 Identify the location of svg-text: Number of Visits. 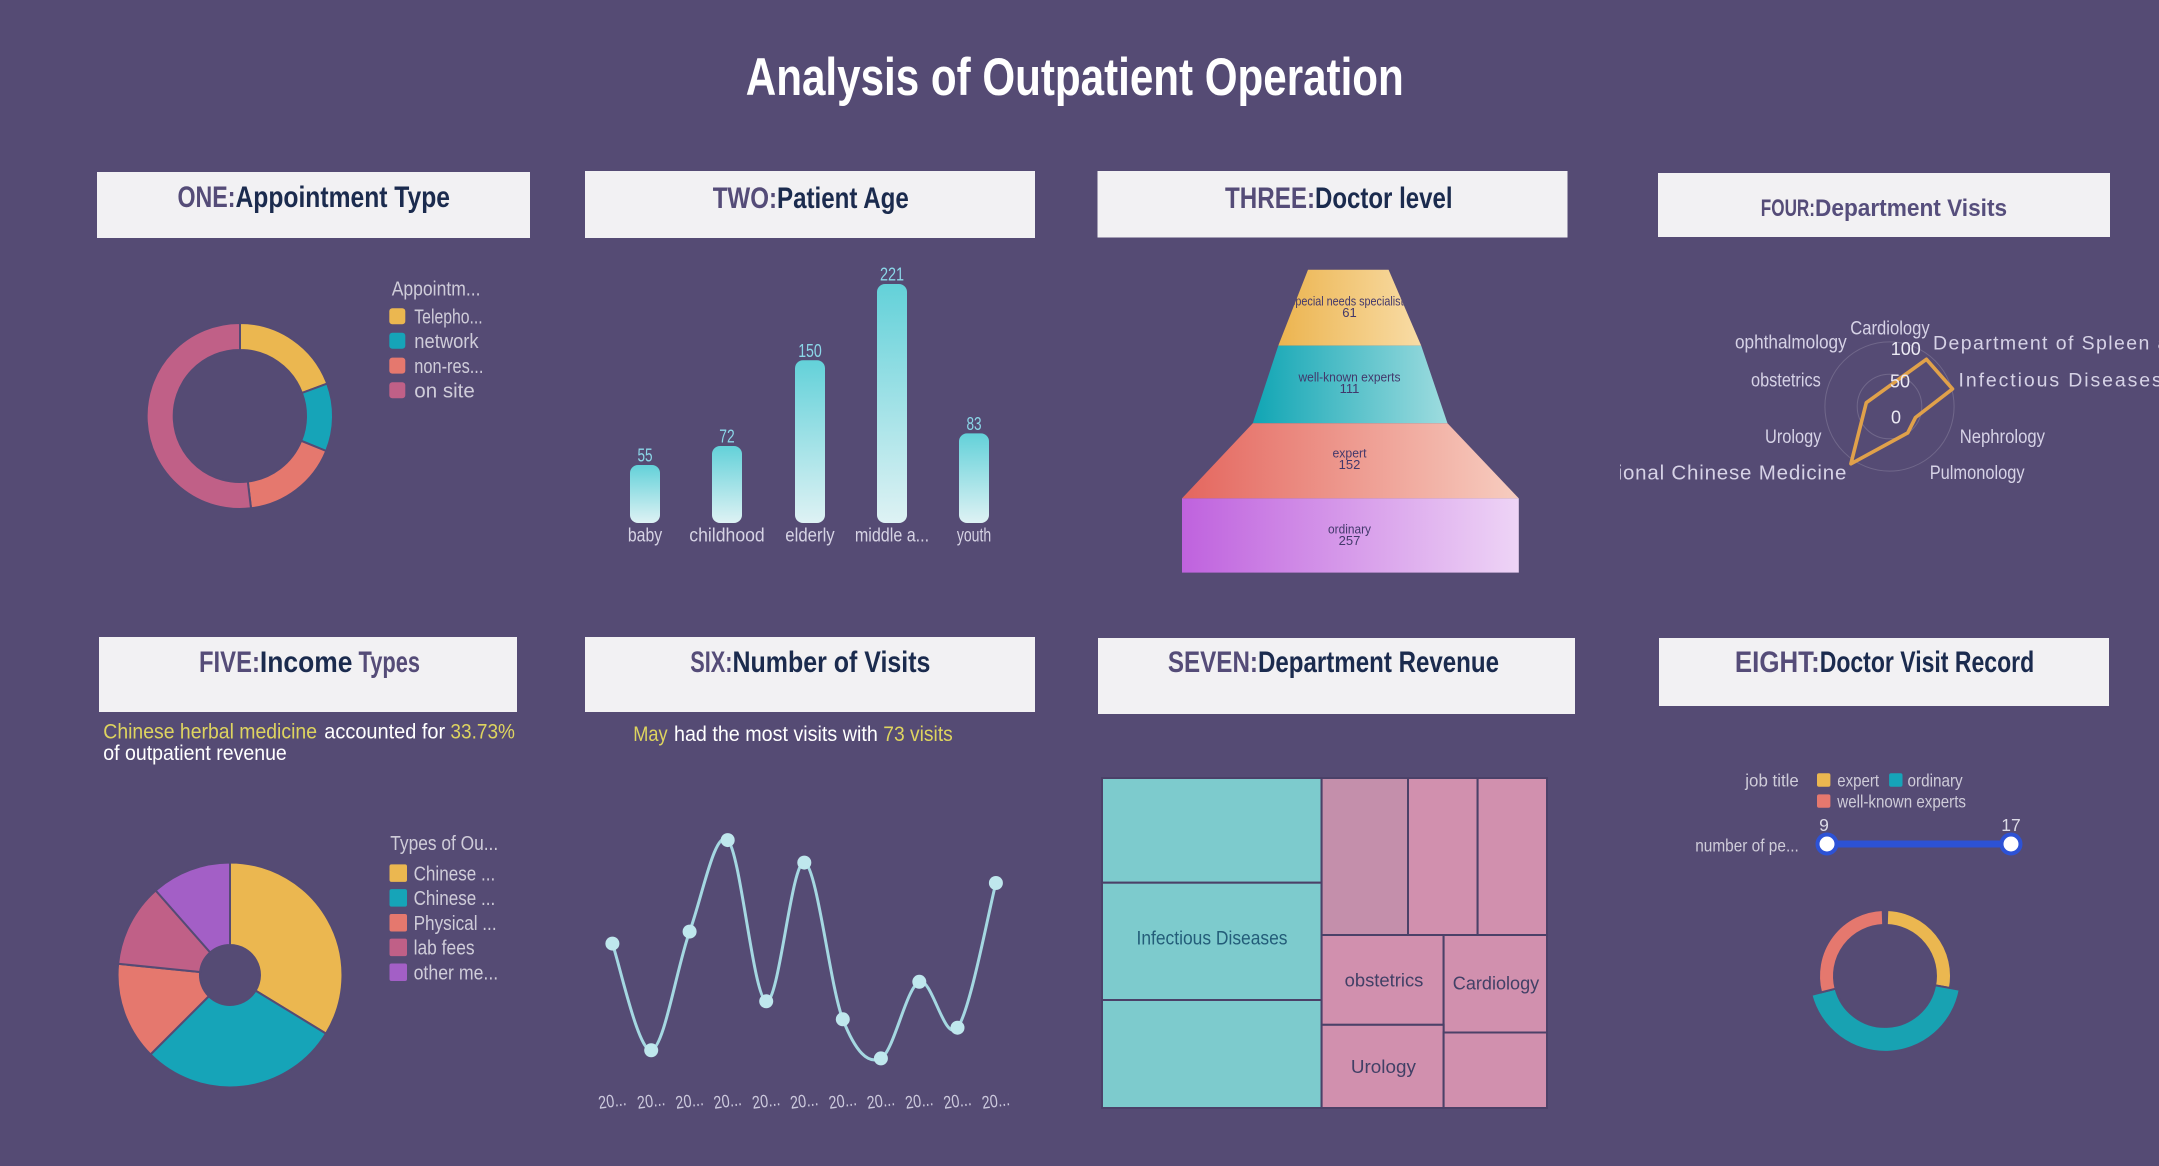
(832, 662).